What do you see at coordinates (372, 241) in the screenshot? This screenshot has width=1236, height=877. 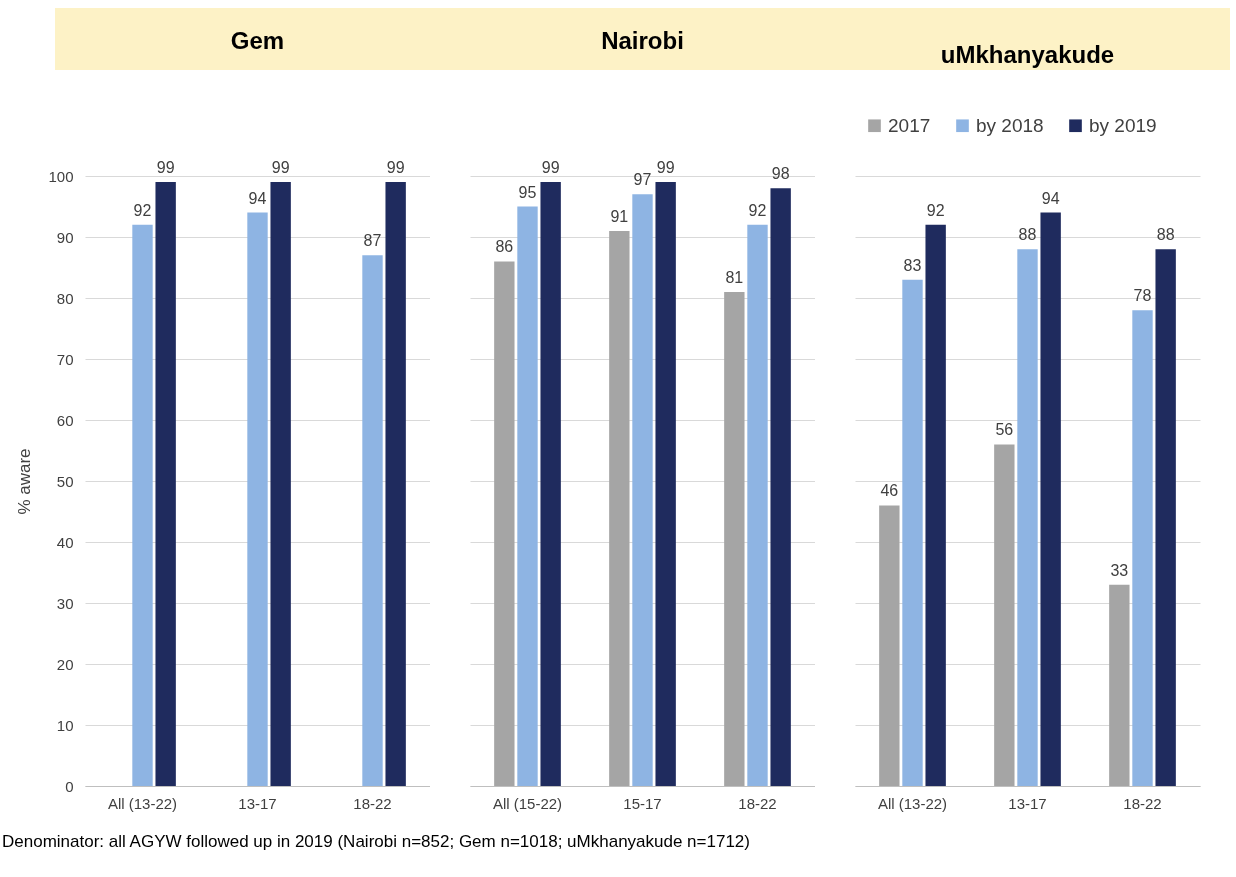 I see `data-label: 87` at bounding box center [372, 241].